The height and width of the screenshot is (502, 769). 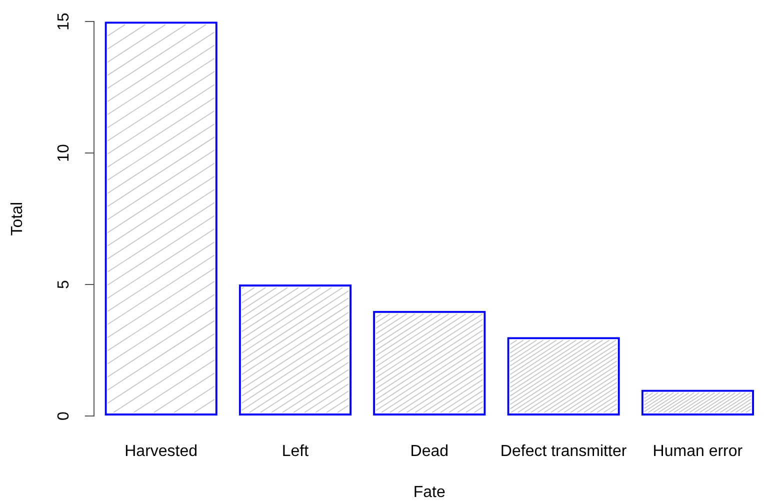 What do you see at coordinates (17, 219) in the screenshot?
I see `y-axis-title: Total` at bounding box center [17, 219].